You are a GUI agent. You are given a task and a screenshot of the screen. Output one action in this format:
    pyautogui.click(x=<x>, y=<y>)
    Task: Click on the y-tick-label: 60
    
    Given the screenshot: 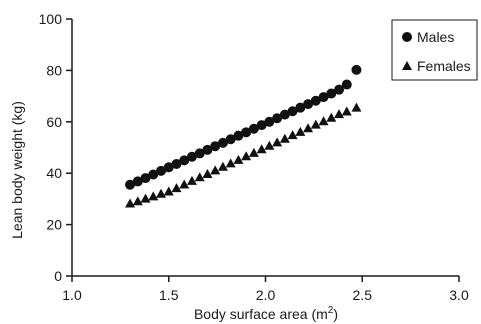 What is the action you would take?
    pyautogui.click(x=54, y=122)
    